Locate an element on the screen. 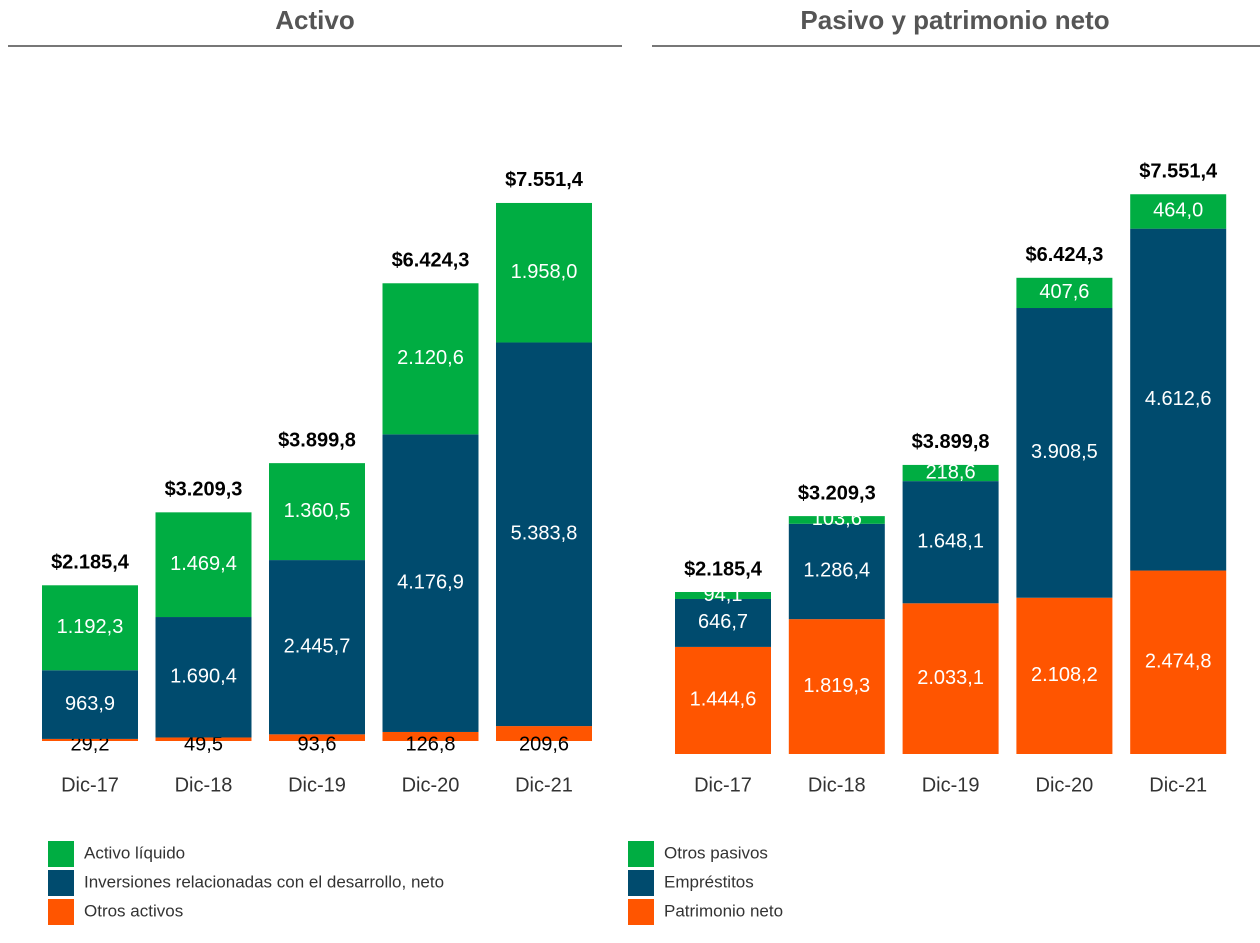 This screenshot has width=1260, height=943. value-label: 1.469,4 is located at coordinates (203, 564).